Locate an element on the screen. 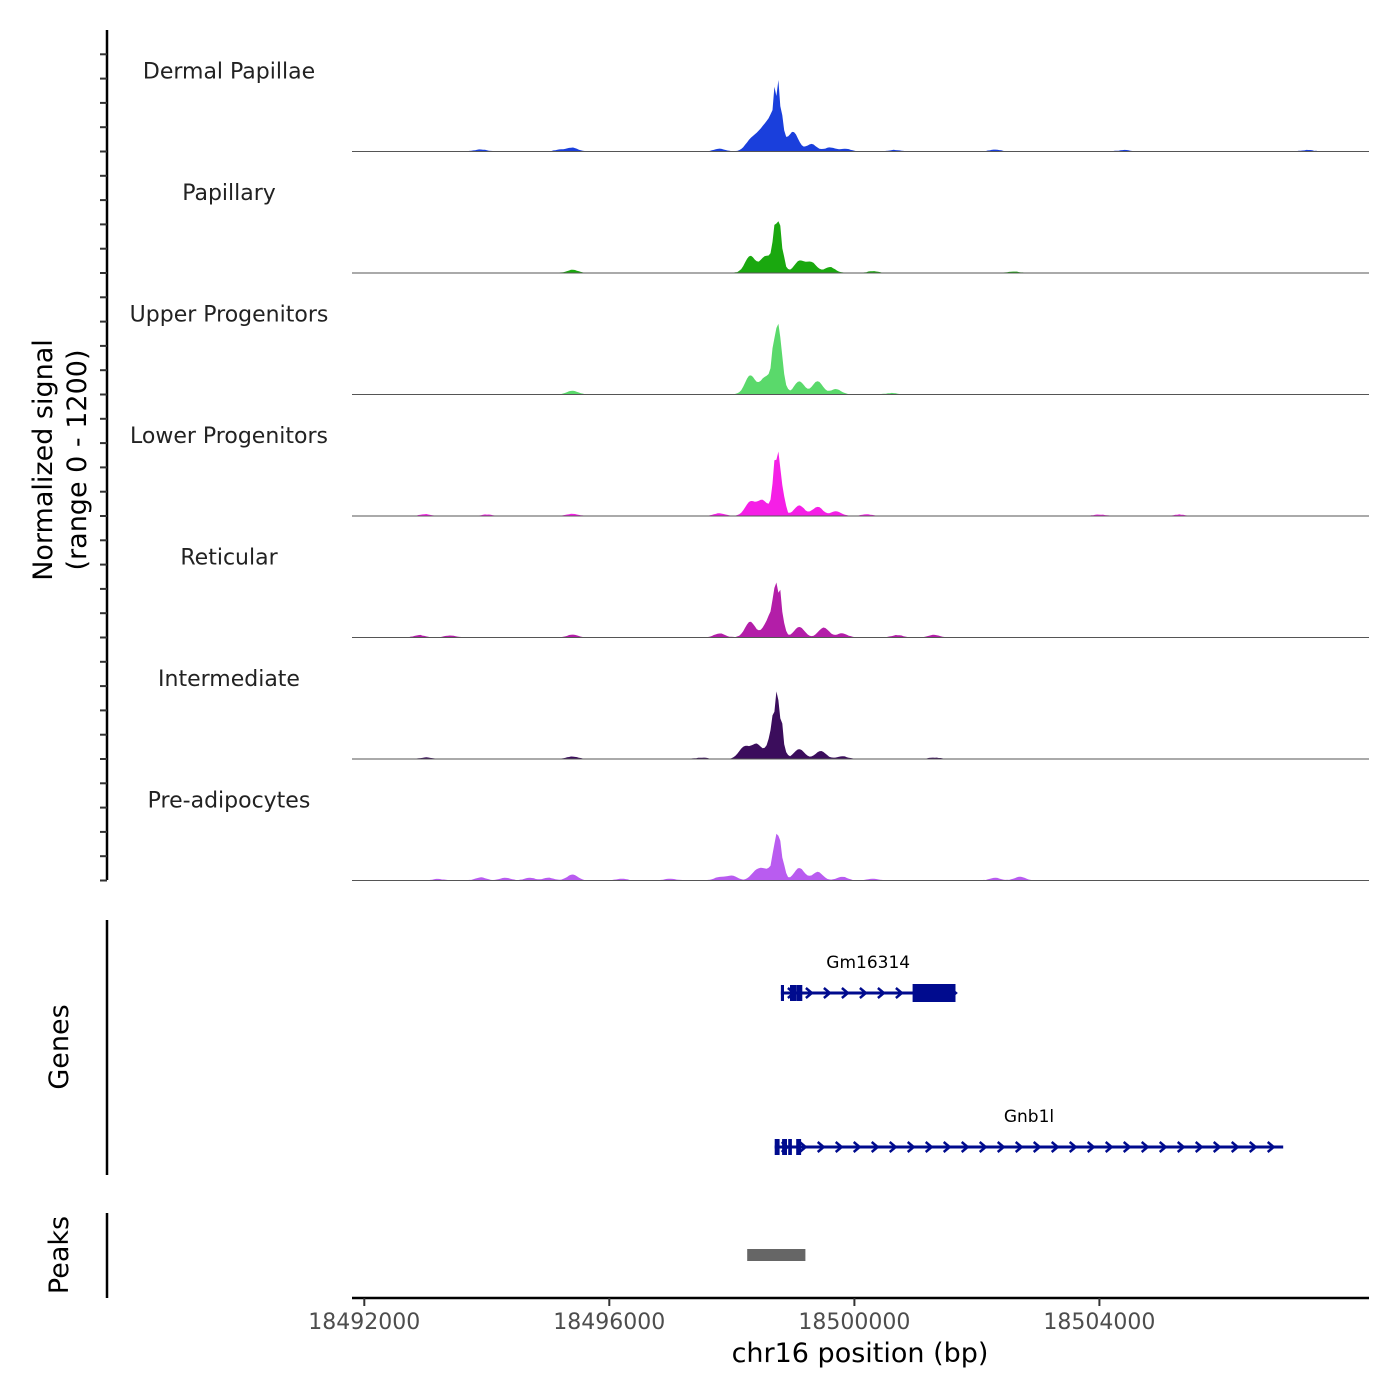 The height and width of the screenshot is (1400, 1400). x-axis-title: chr16 position (bp) is located at coordinates (860, 1353).